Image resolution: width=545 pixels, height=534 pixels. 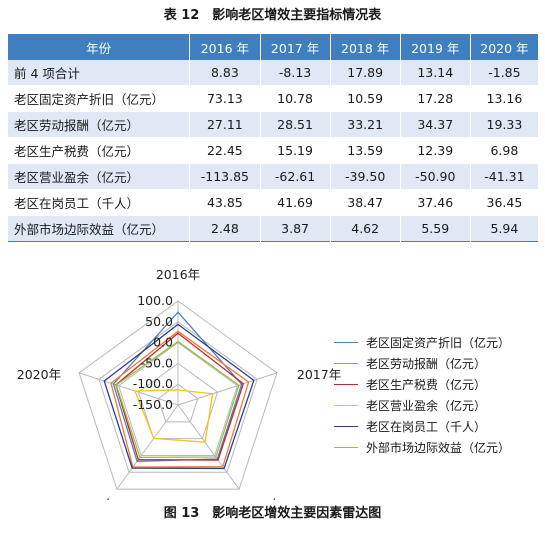 What do you see at coordinates (99, 98) in the screenshot?
I see `row-label: 老区固定资产折旧（亿元）` at bounding box center [99, 98].